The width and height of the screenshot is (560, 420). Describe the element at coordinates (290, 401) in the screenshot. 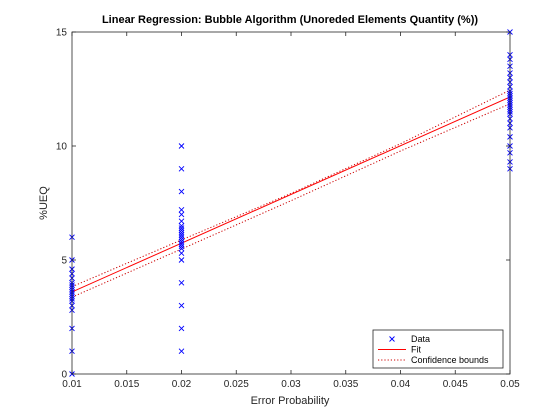

I see `x-axis-label: Error Probability` at that location.